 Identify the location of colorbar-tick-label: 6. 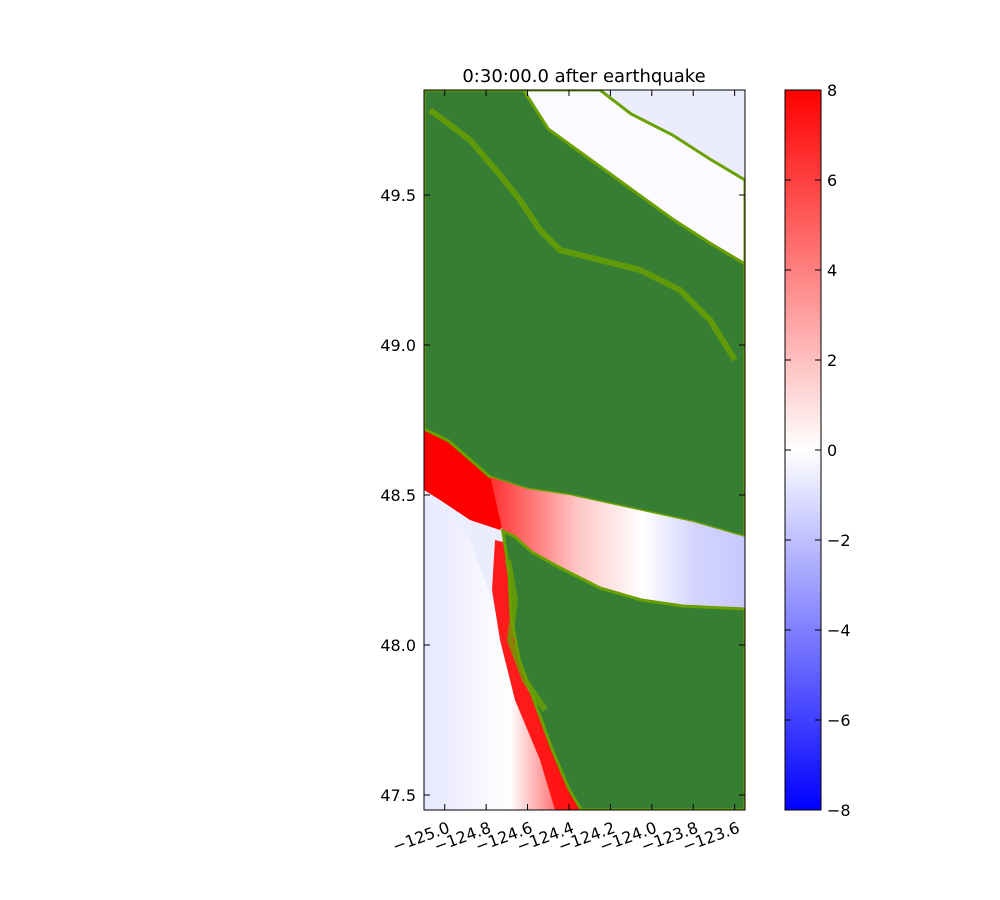
(832, 180).